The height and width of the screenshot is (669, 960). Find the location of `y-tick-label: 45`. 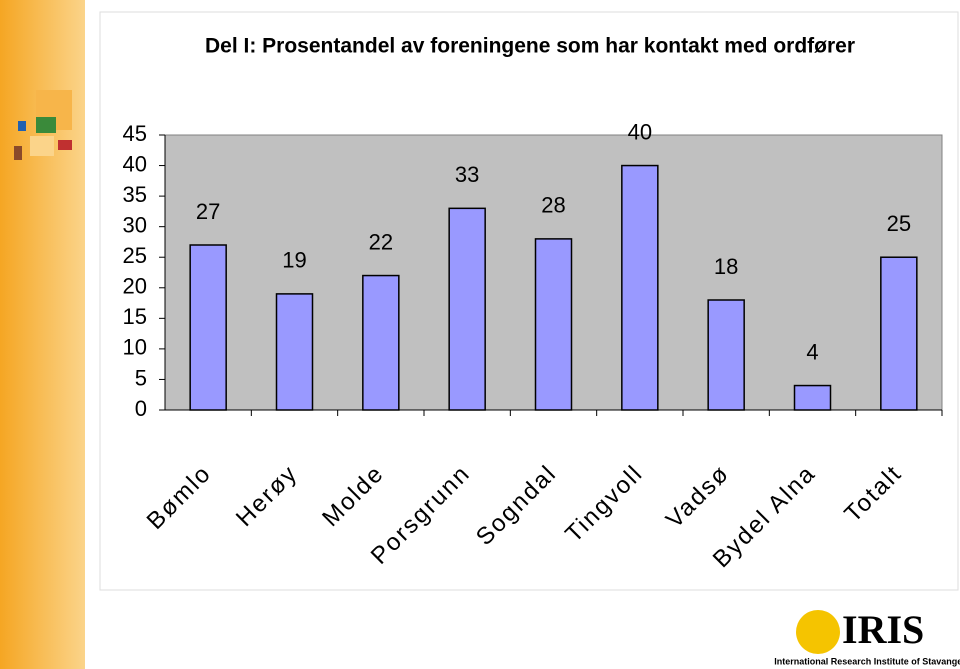

y-tick-label: 45 is located at coordinates (135, 133).